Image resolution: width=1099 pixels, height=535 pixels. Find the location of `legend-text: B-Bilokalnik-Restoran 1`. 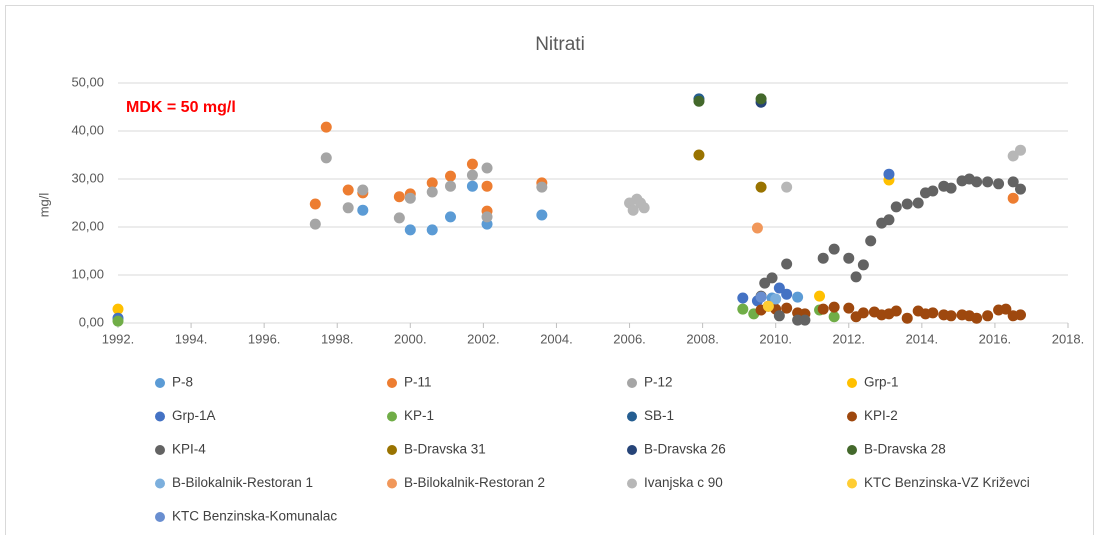

legend-text: B-Bilokalnik-Restoran 1 is located at coordinates (242, 482).